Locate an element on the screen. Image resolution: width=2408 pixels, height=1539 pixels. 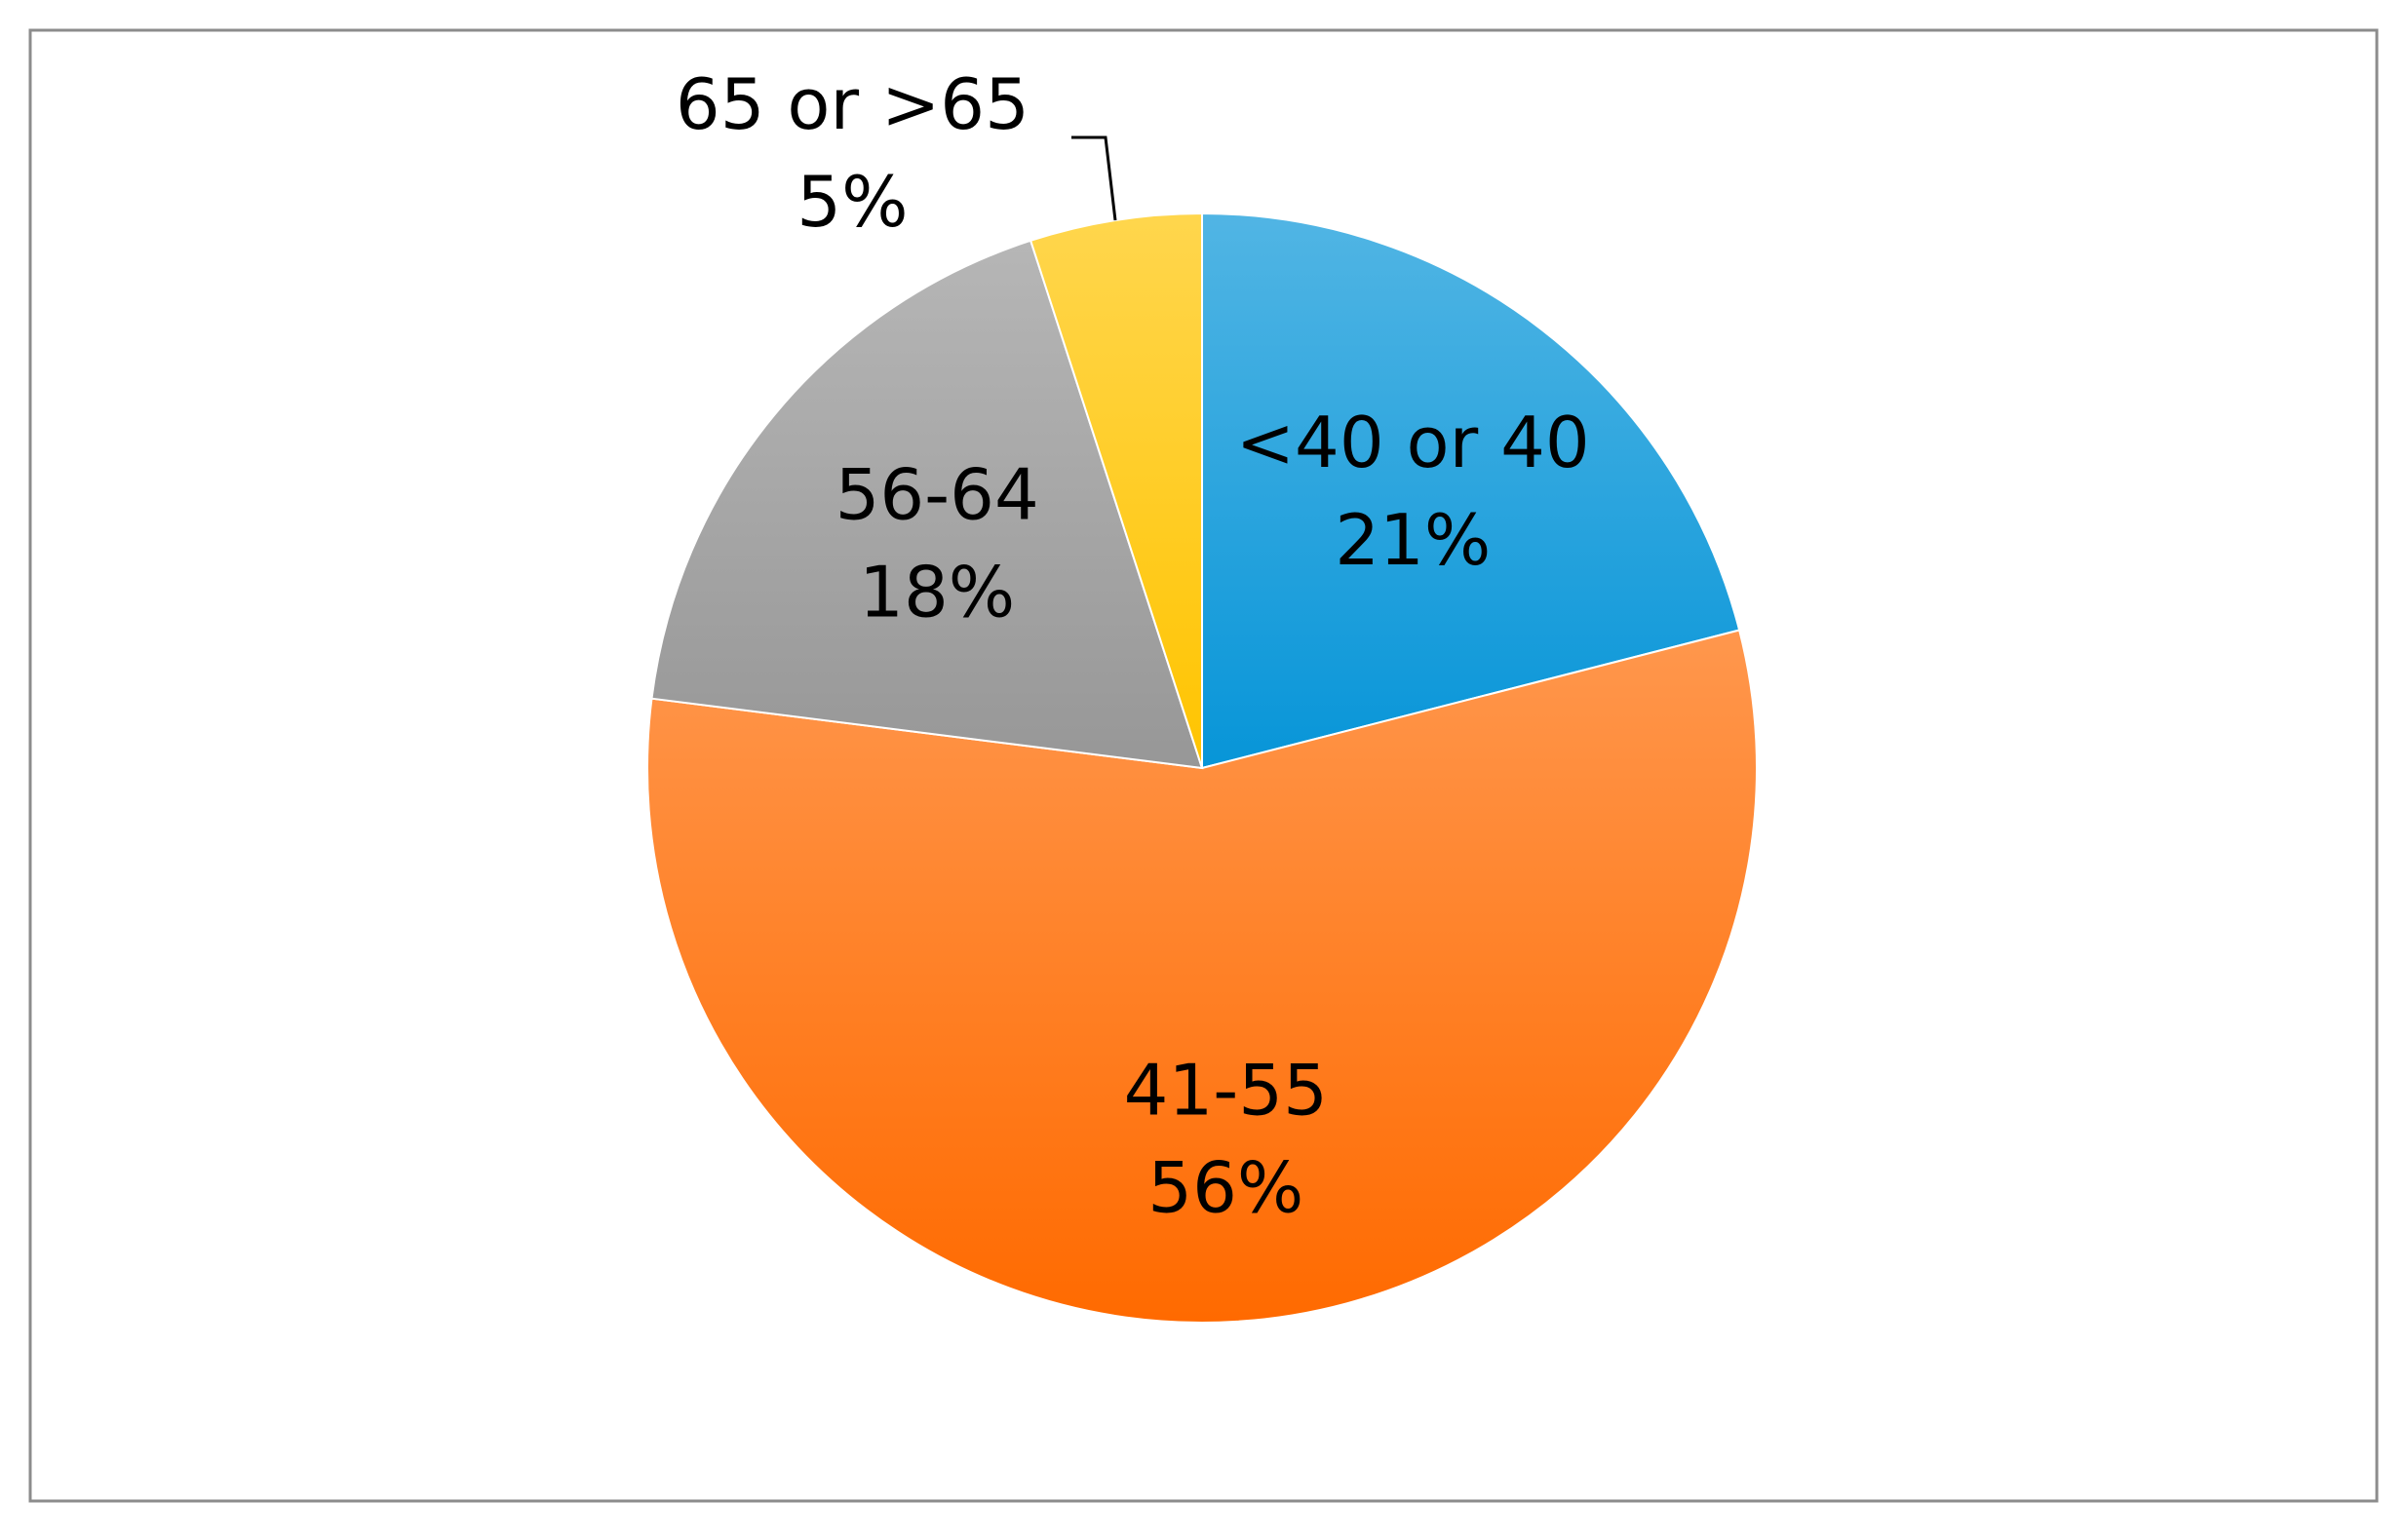
slice-value-label: 56% is located at coordinates (1225, 1188).